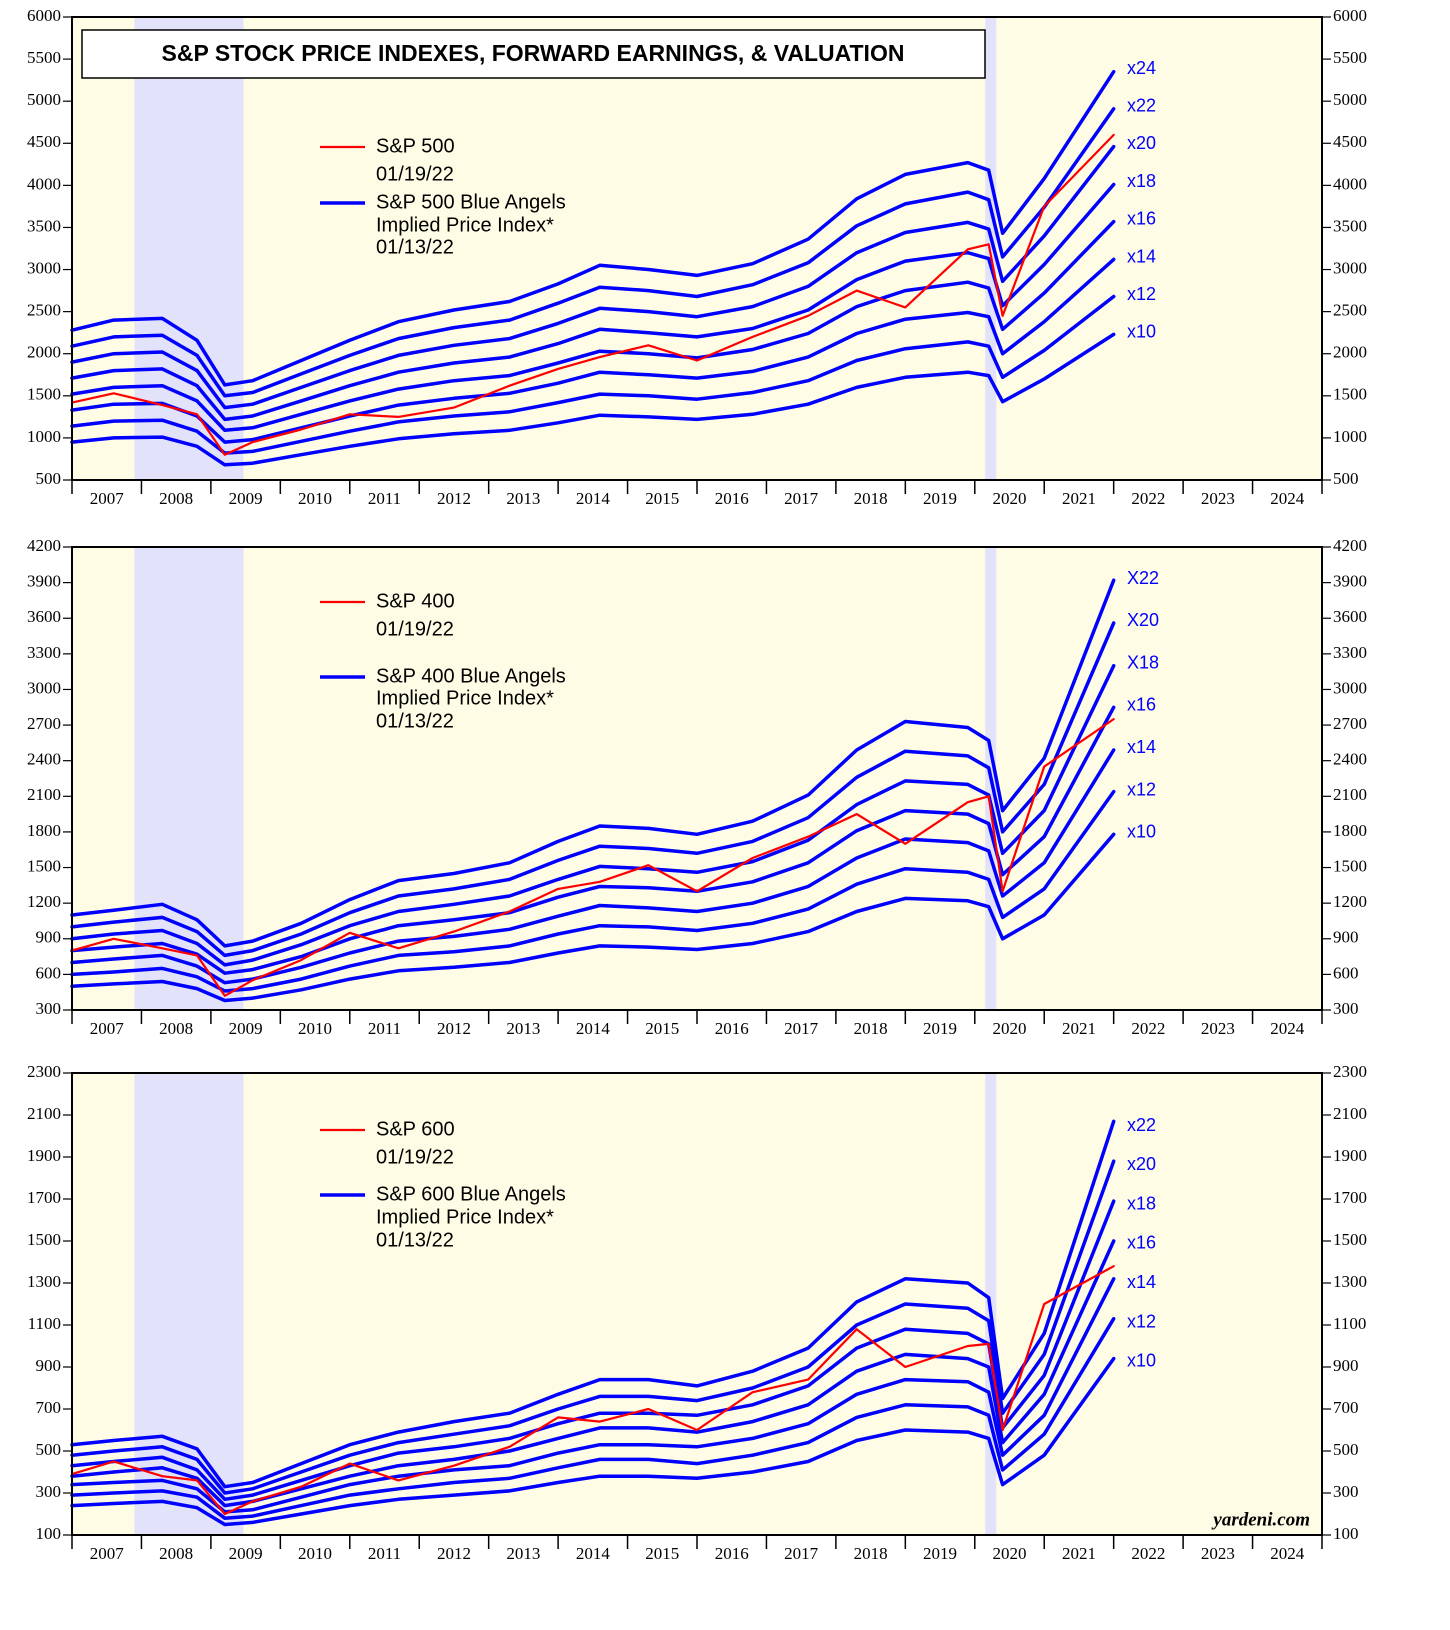 The width and height of the screenshot is (1450, 1630). What do you see at coordinates (1141, 1243) in the screenshot?
I see `multiple-label: x16` at bounding box center [1141, 1243].